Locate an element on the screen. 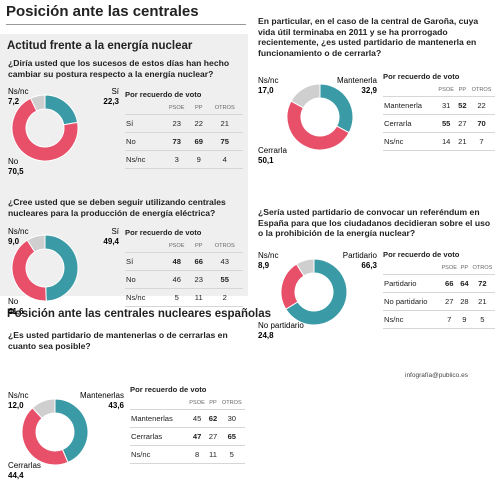 The height and width of the screenshot is (494, 500). table-cell: 2 is located at coordinates (224, 297).